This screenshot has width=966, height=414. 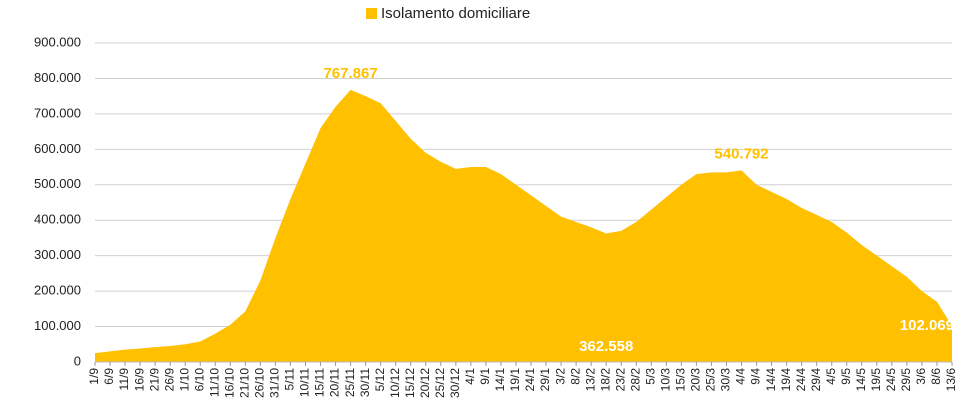 I want to click on x-tick-label: 21/9, so click(x=154, y=380).